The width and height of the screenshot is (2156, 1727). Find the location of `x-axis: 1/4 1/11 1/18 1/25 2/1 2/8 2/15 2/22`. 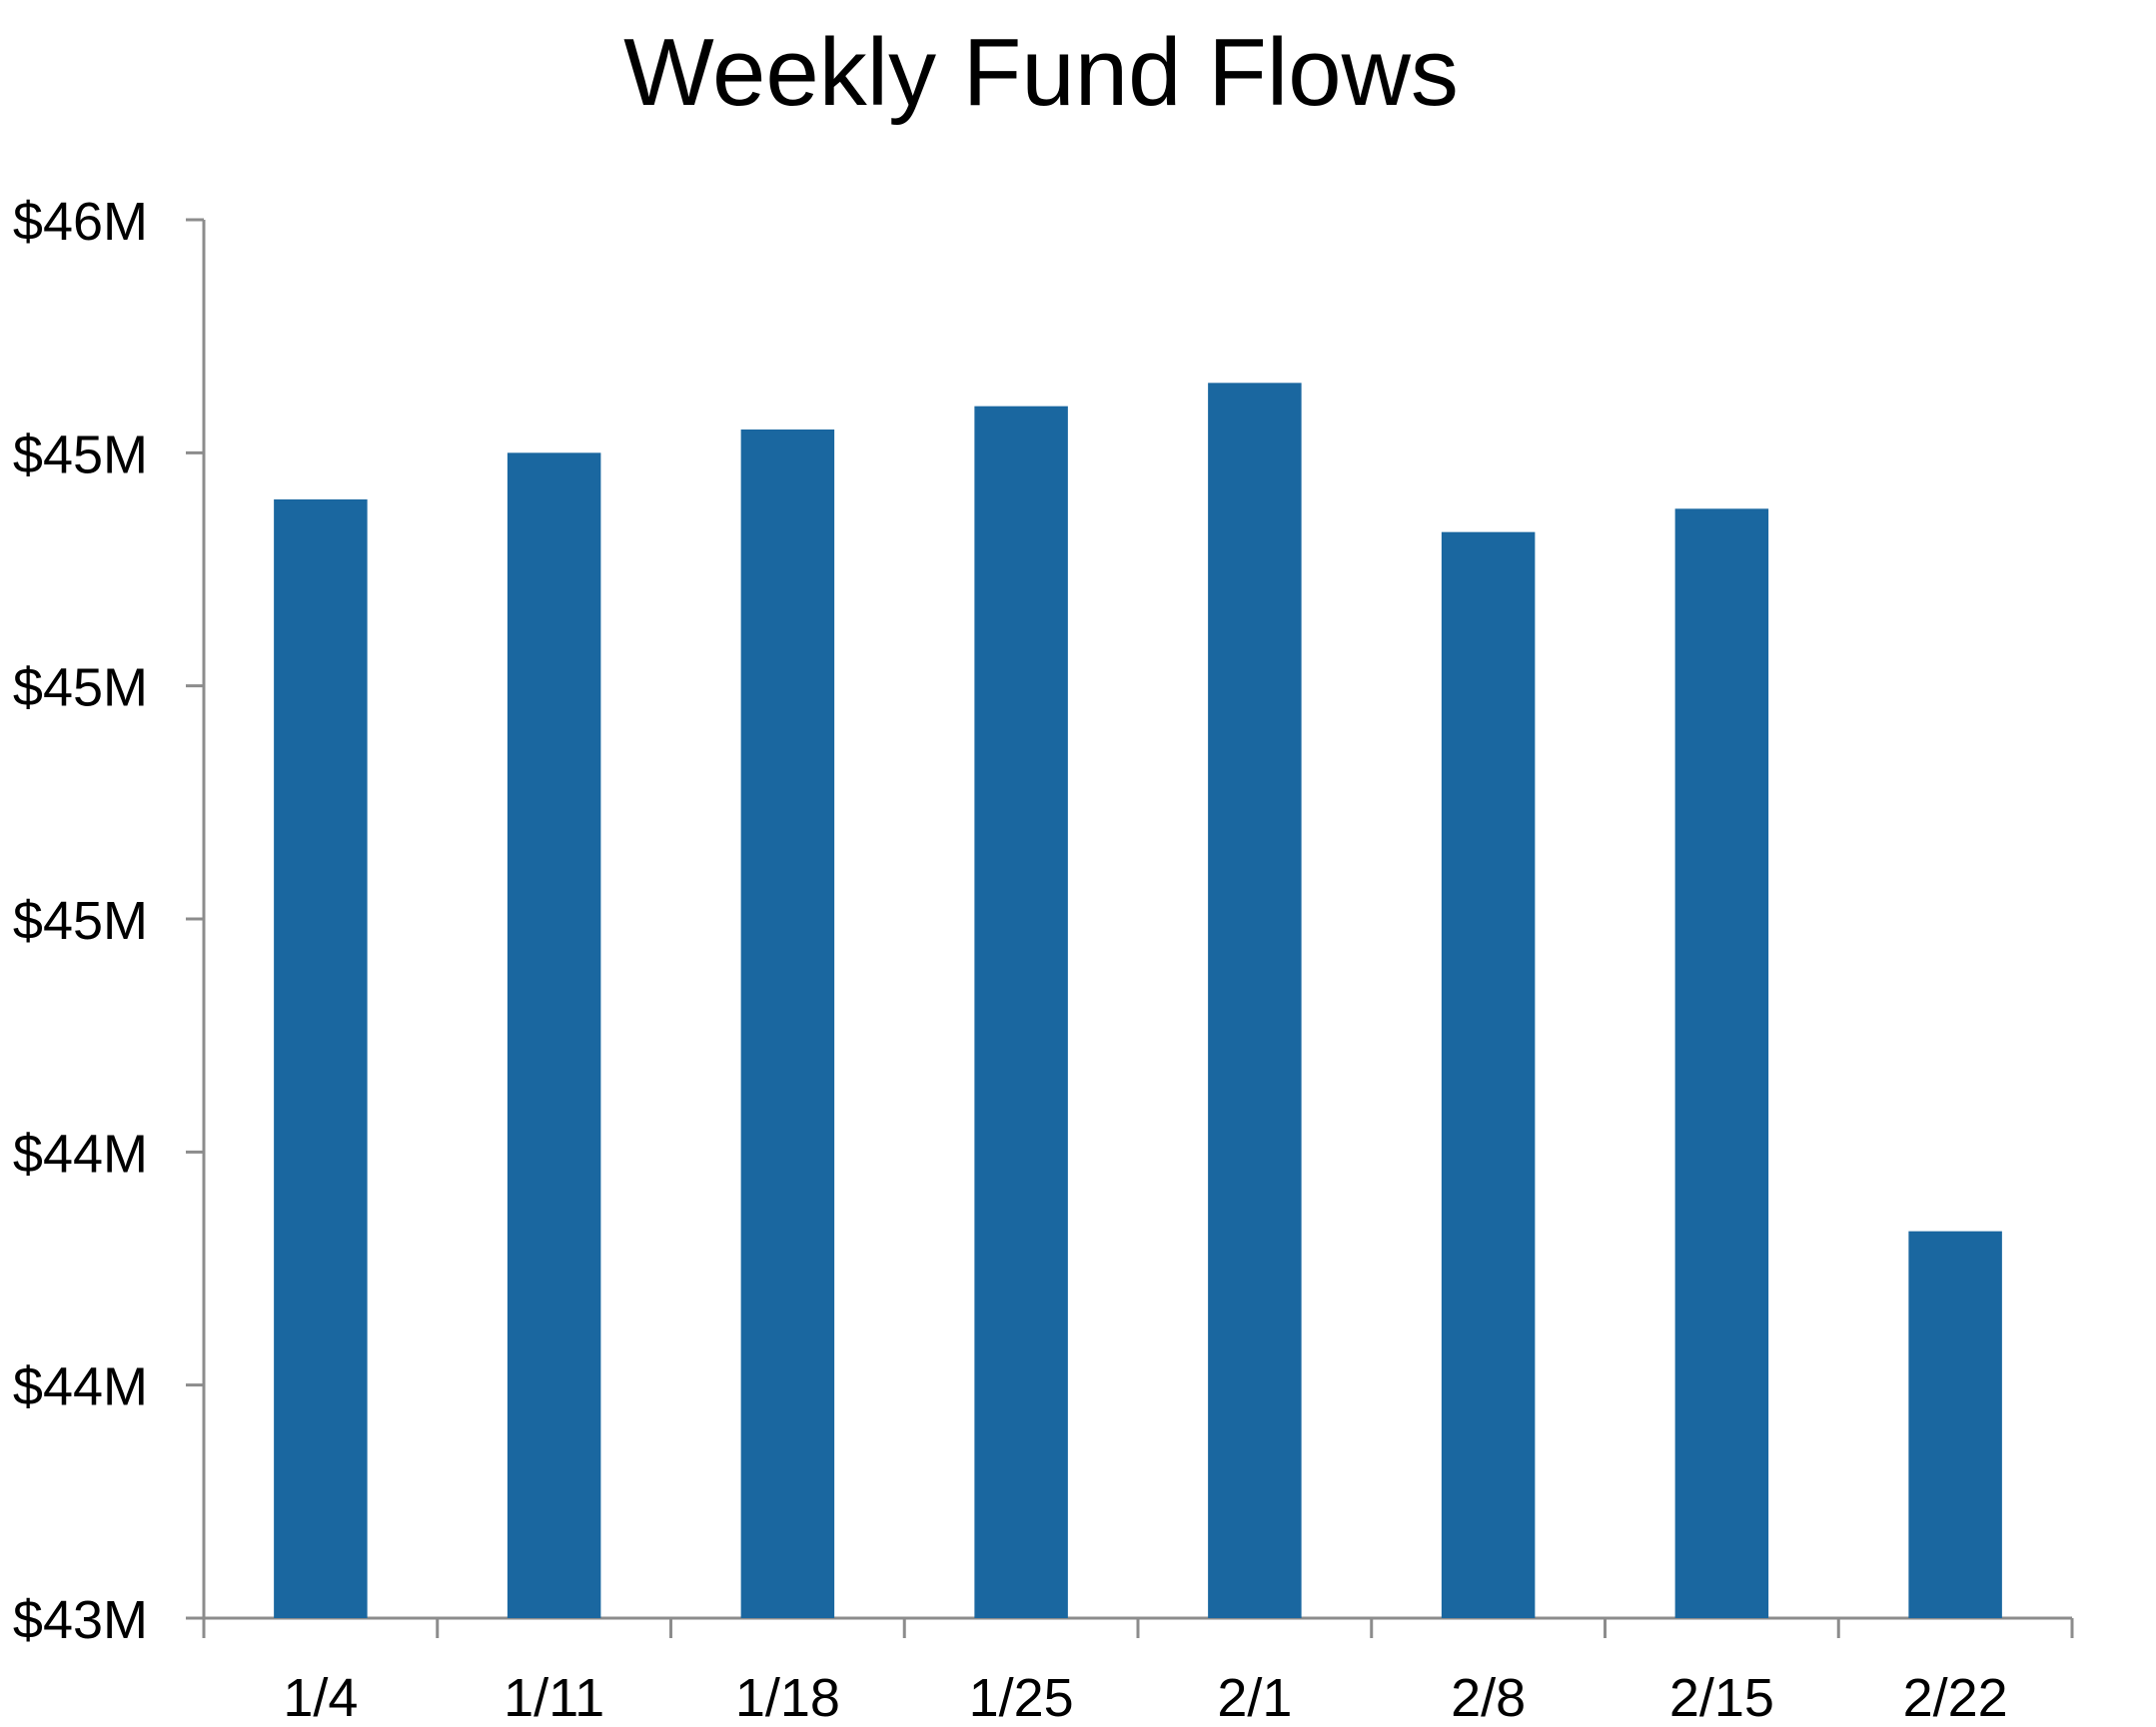

x-axis: 1/4 1/11 1/18 1/25 2/1 2/8 2/15 2/22 is located at coordinates (1138, 1671).